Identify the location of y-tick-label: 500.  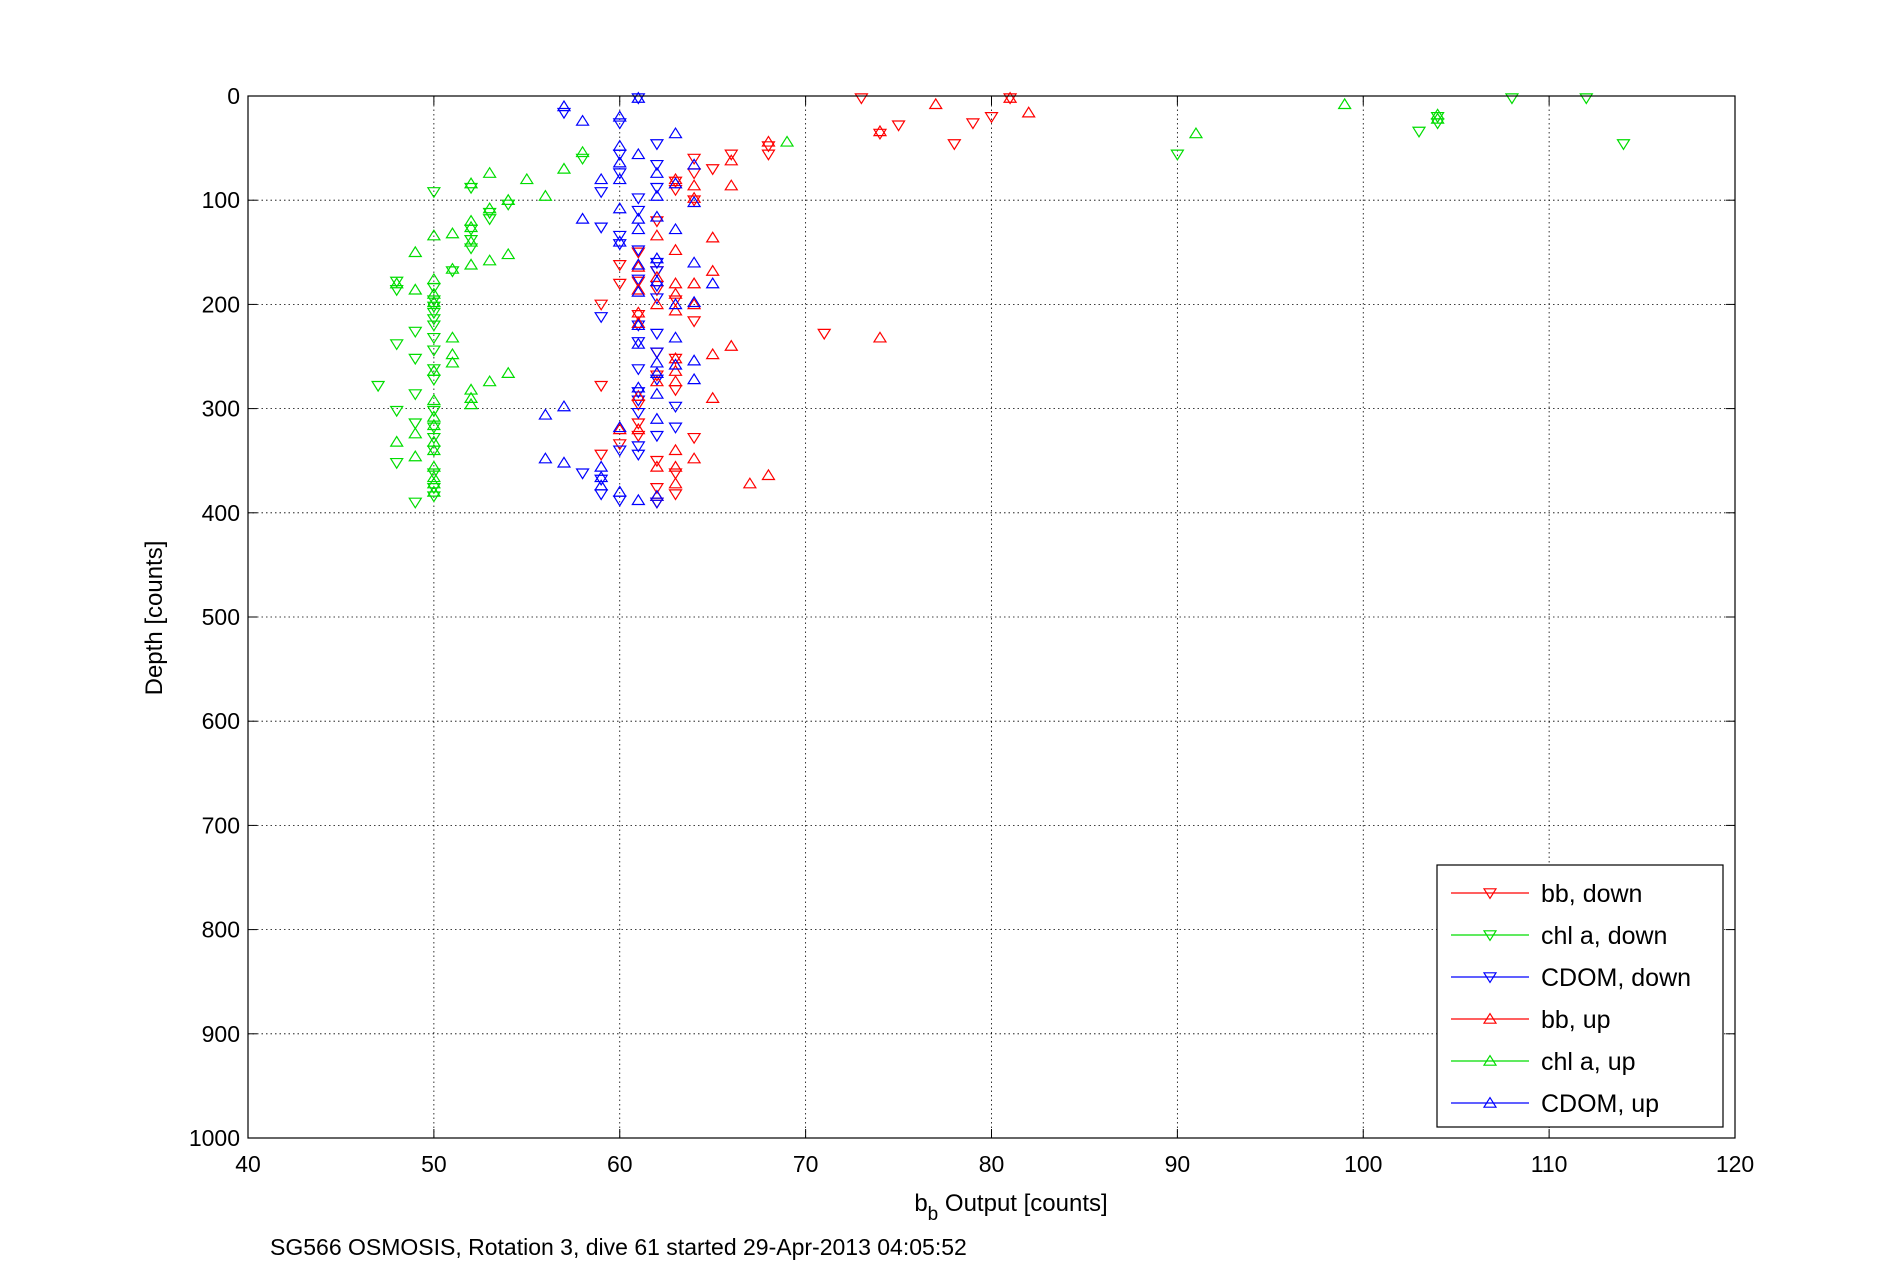
(221, 617).